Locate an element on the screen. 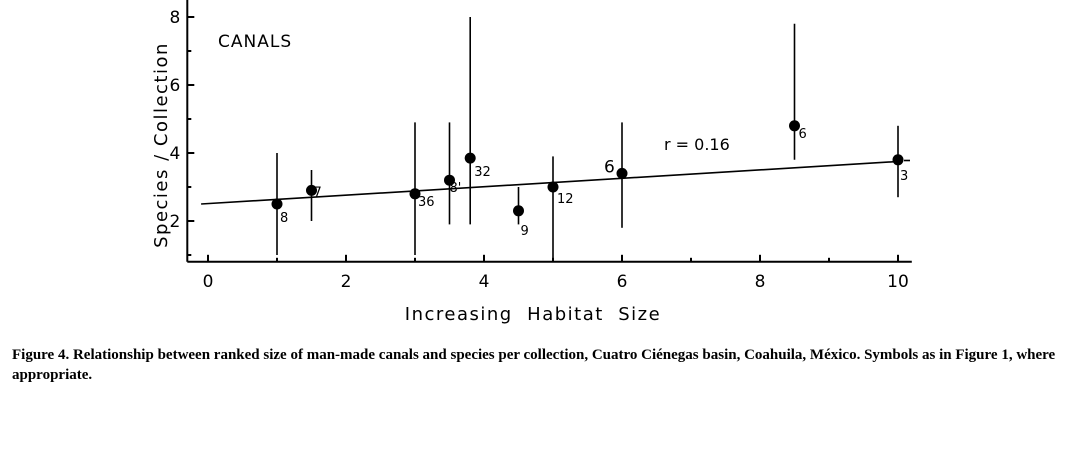  point-label: 9 is located at coordinates (525, 231).